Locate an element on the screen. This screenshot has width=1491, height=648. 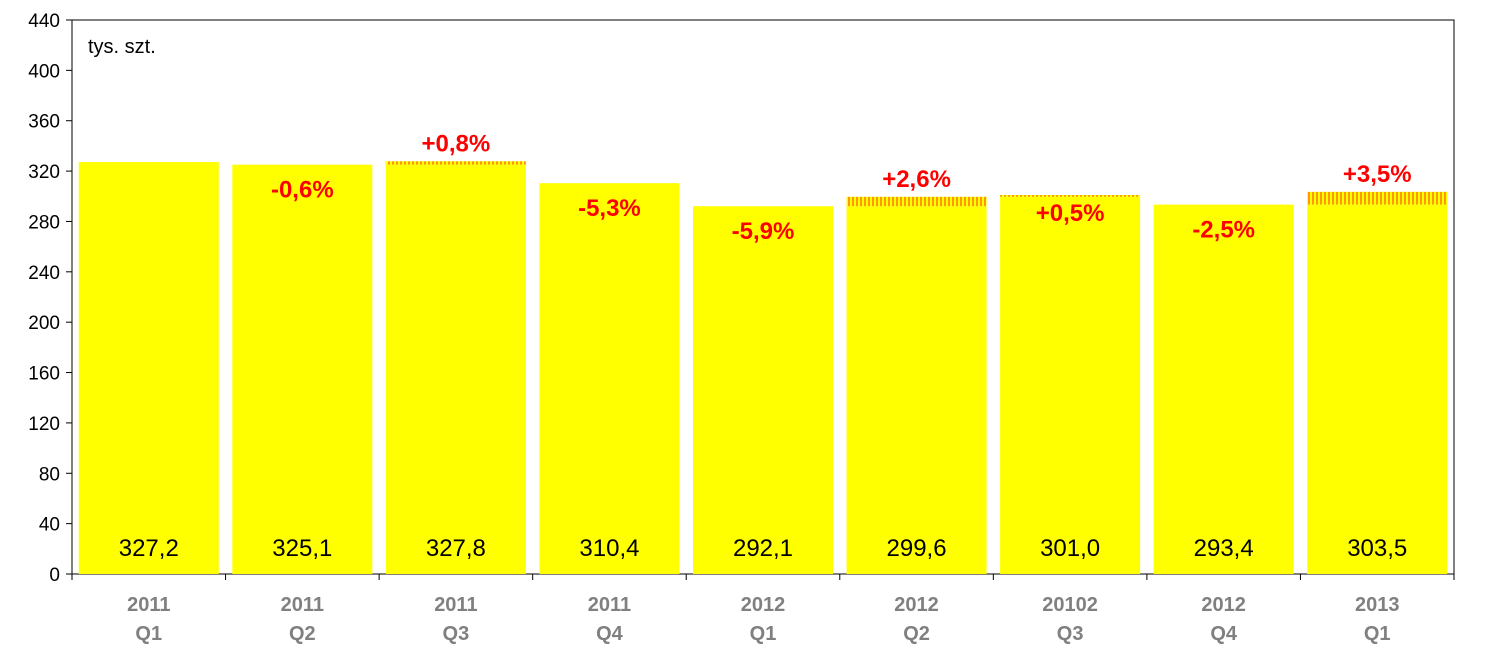
bar-group: 301,0 +0,5% is located at coordinates (1070, 384).